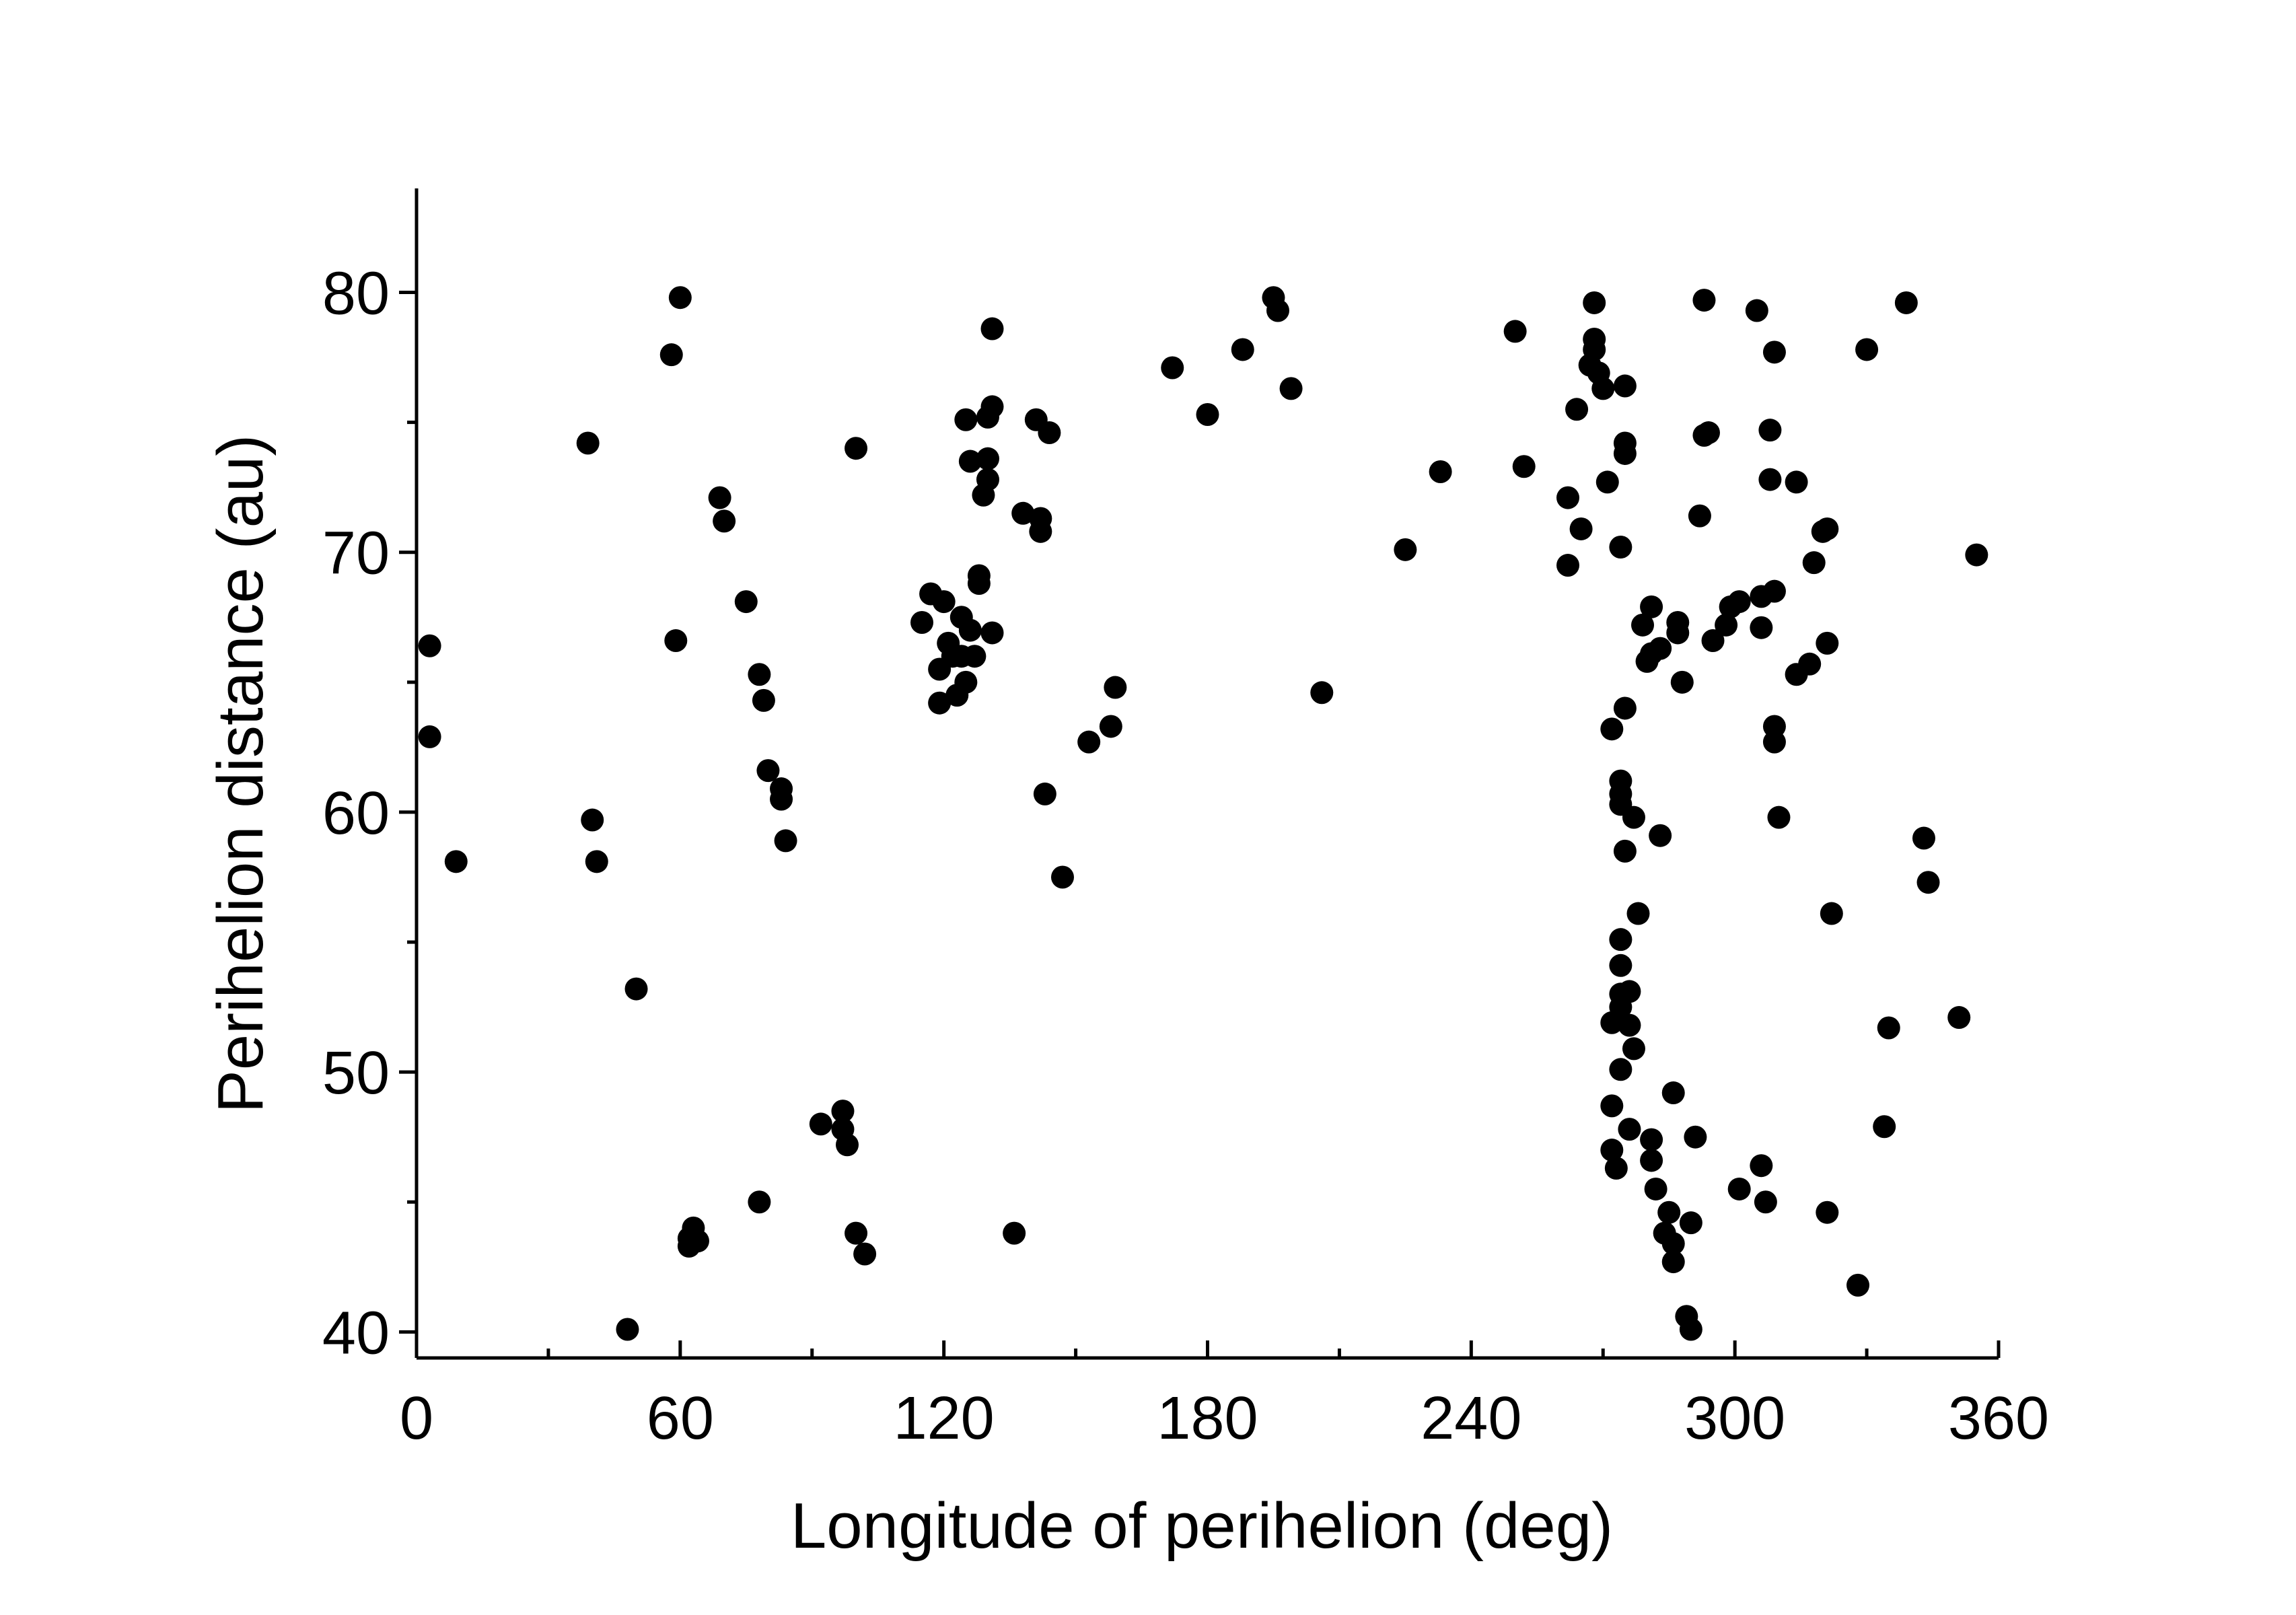 Image resolution: width=2296 pixels, height=1615 pixels. I want to click on x-ticks: 0 60 120 180 240 300 360, so click(1224, 1396).